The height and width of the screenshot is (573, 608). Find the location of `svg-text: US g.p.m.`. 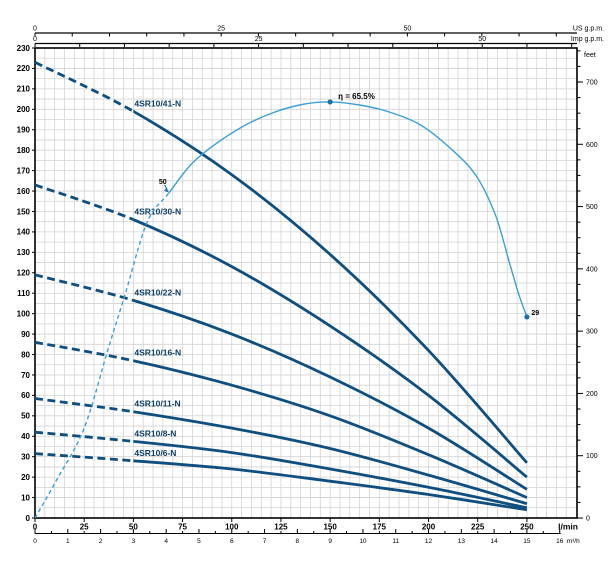

svg-text: US g.p.m. is located at coordinates (588, 29).